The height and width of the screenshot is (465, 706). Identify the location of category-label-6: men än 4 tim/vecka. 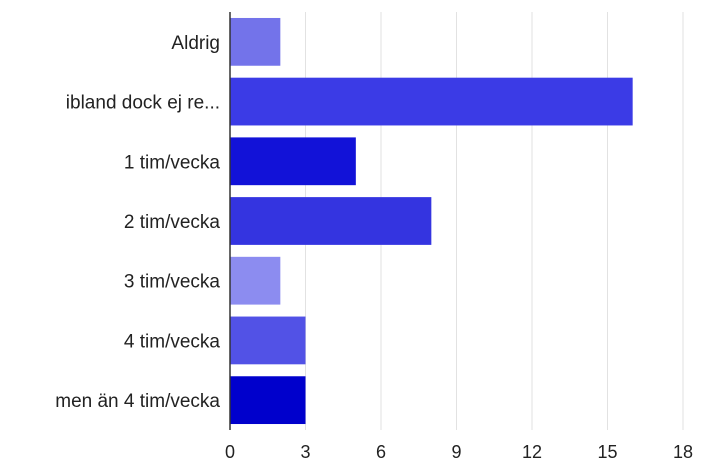
(137, 401).